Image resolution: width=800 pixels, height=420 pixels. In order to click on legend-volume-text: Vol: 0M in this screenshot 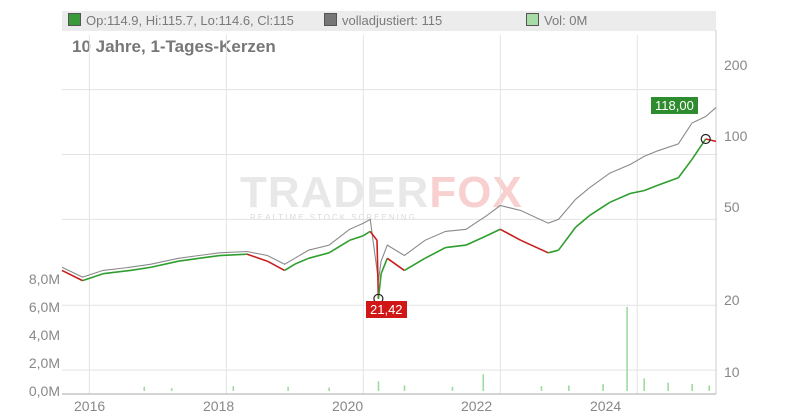, I will do `click(566, 20)`.